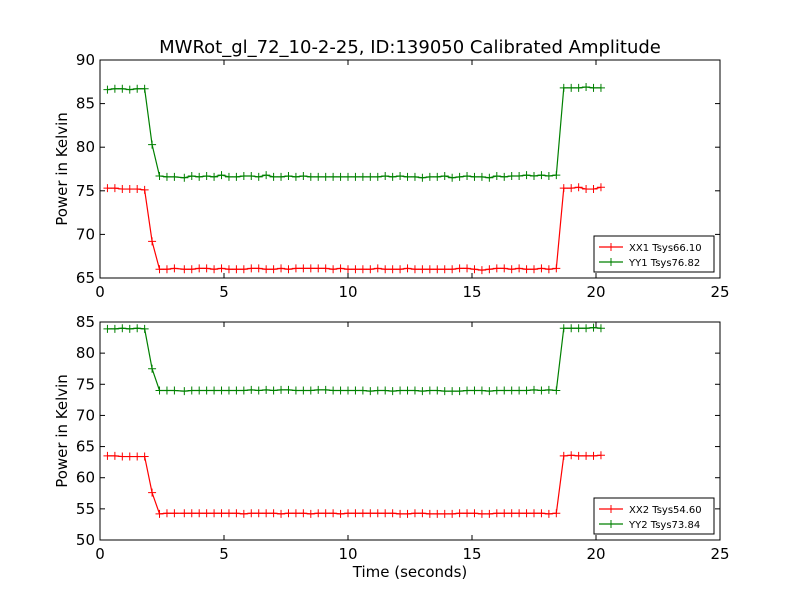 The height and width of the screenshot is (600, 800). Describe the element at coordinates (100, 292) in the screenshot. I see `x-tick-label: 0` at that location.